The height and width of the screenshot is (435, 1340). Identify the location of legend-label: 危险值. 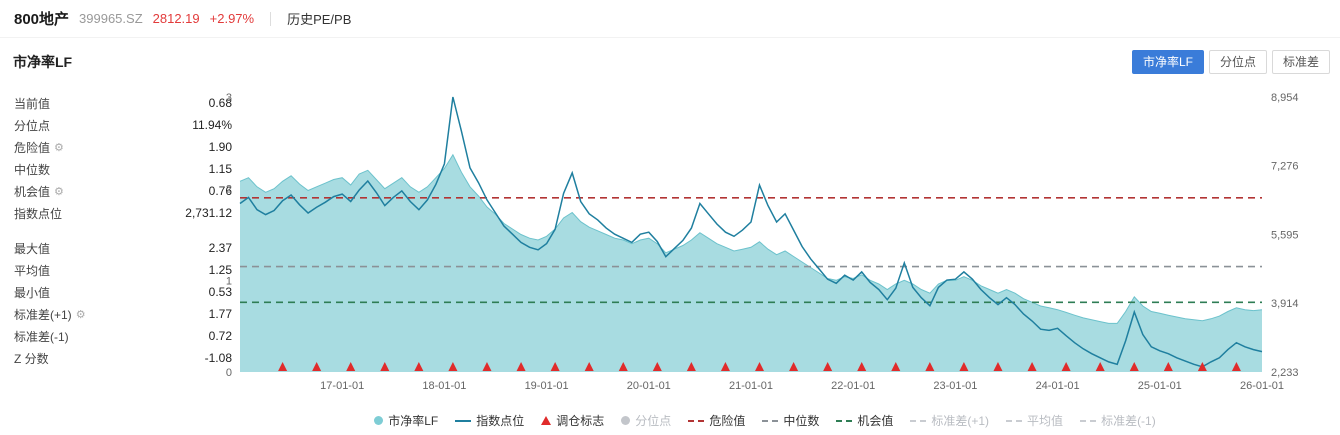
(727, 421).